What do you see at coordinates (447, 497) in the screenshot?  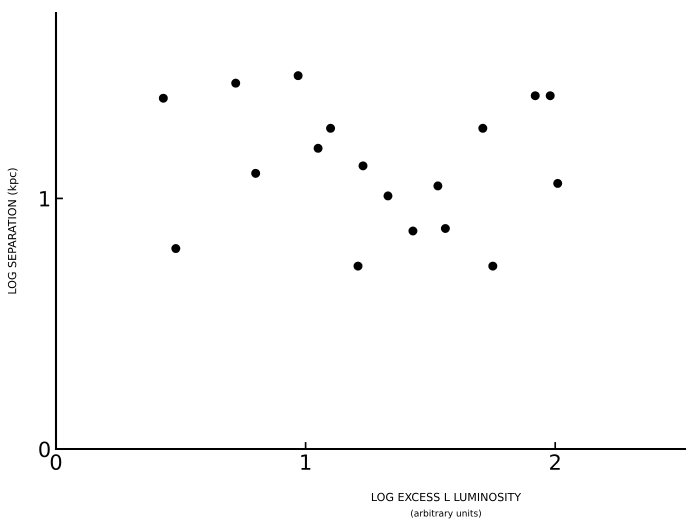 I see `x-axis-title: LOG EXCESS L LUMINOSITY` at bounding box center [447, 497].